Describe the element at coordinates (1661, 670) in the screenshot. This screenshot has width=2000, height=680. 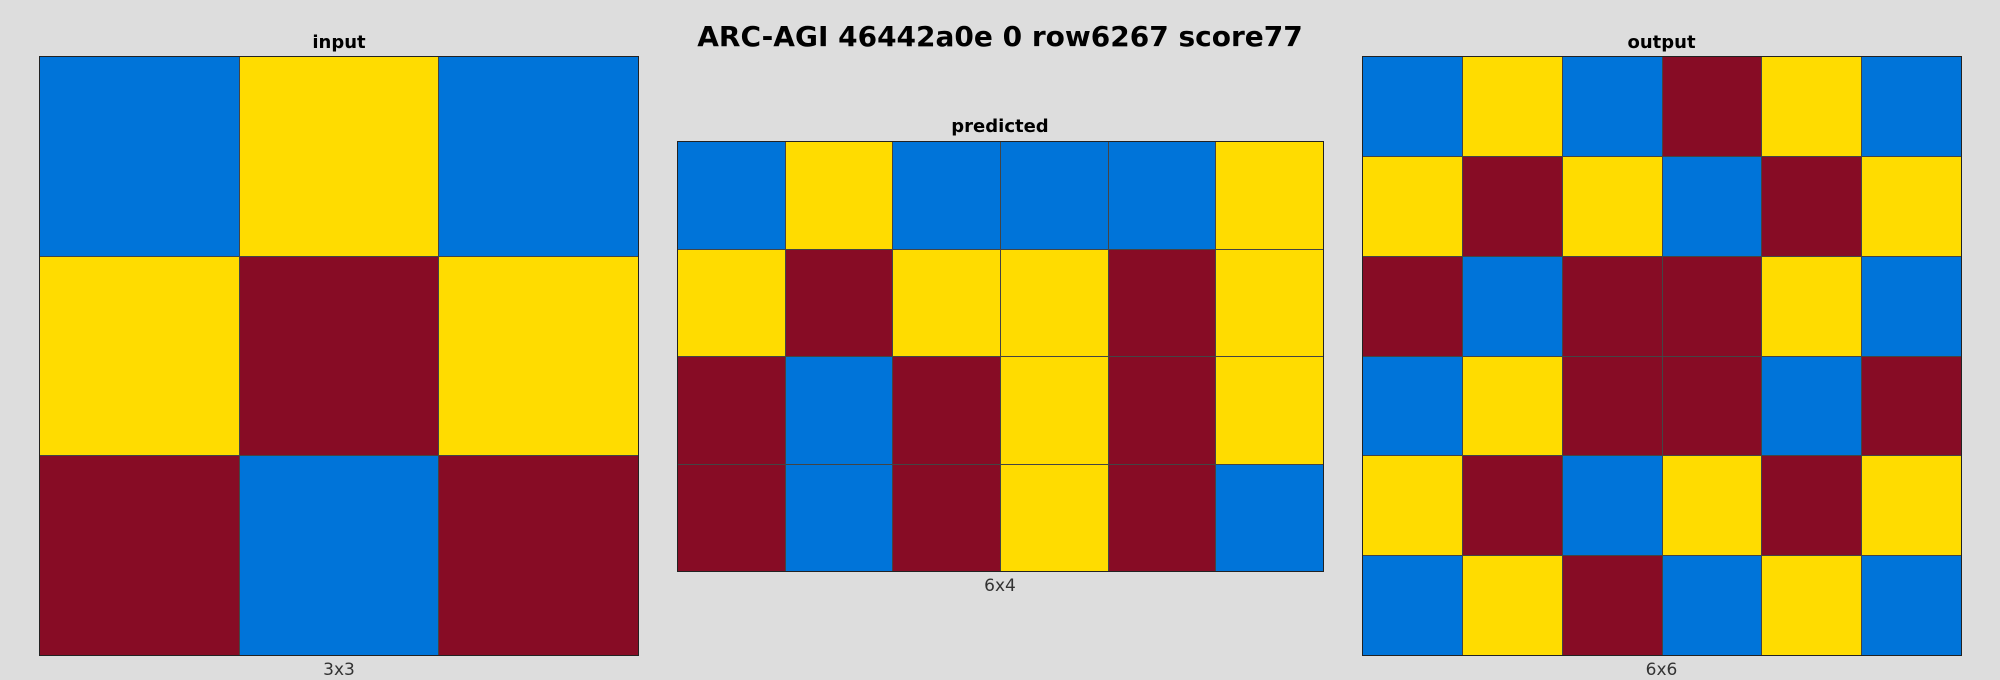
I see `output-size-caption: 6x6` at that location.